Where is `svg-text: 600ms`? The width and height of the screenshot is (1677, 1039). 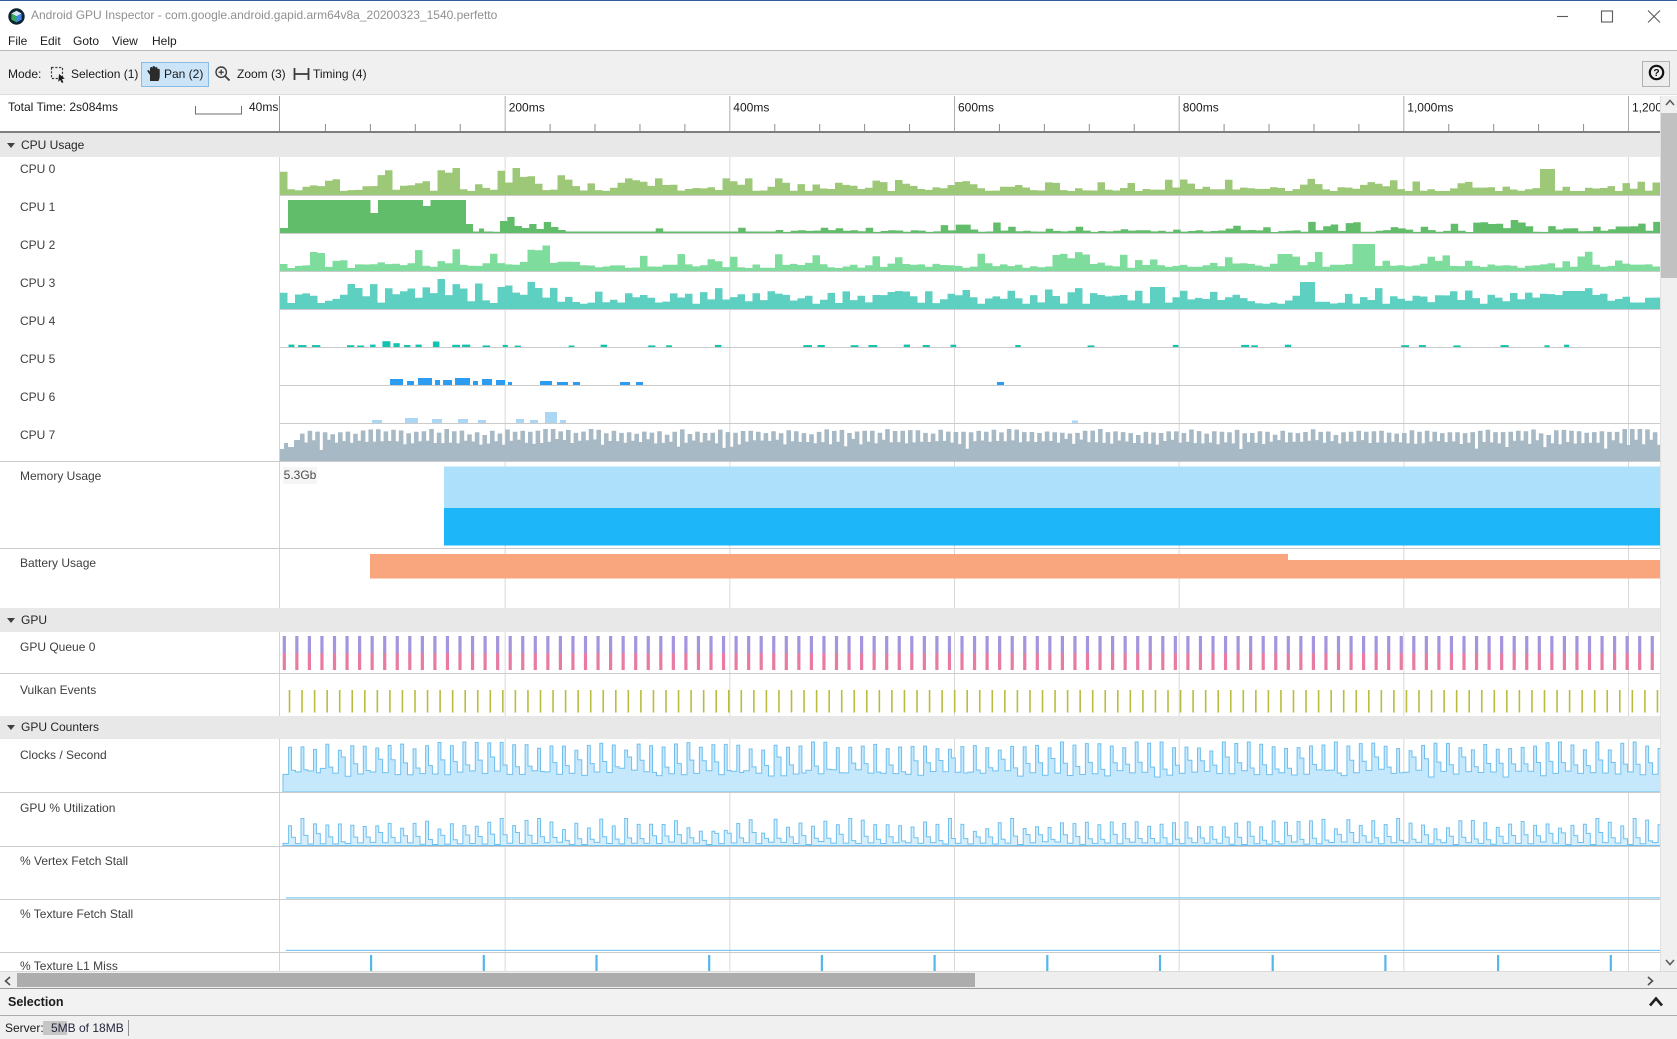 svg-text: 600ms is located at coordinates (976, 108).